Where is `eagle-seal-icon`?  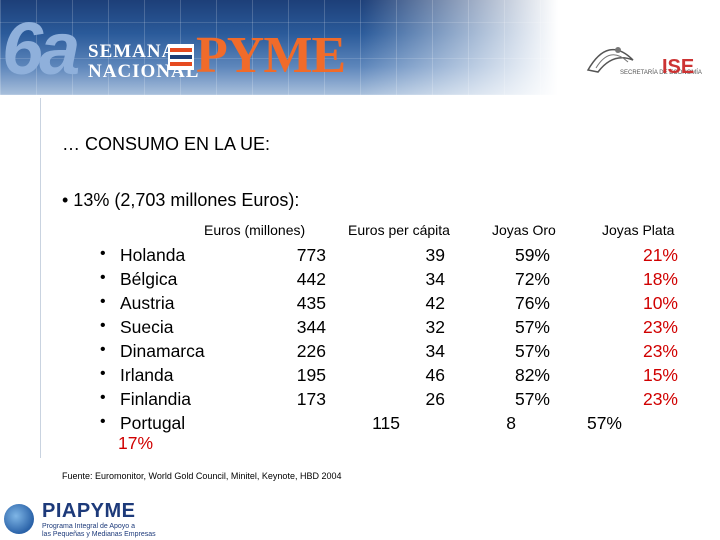 eagle-seal-icon is located at coordinates (610, 60).